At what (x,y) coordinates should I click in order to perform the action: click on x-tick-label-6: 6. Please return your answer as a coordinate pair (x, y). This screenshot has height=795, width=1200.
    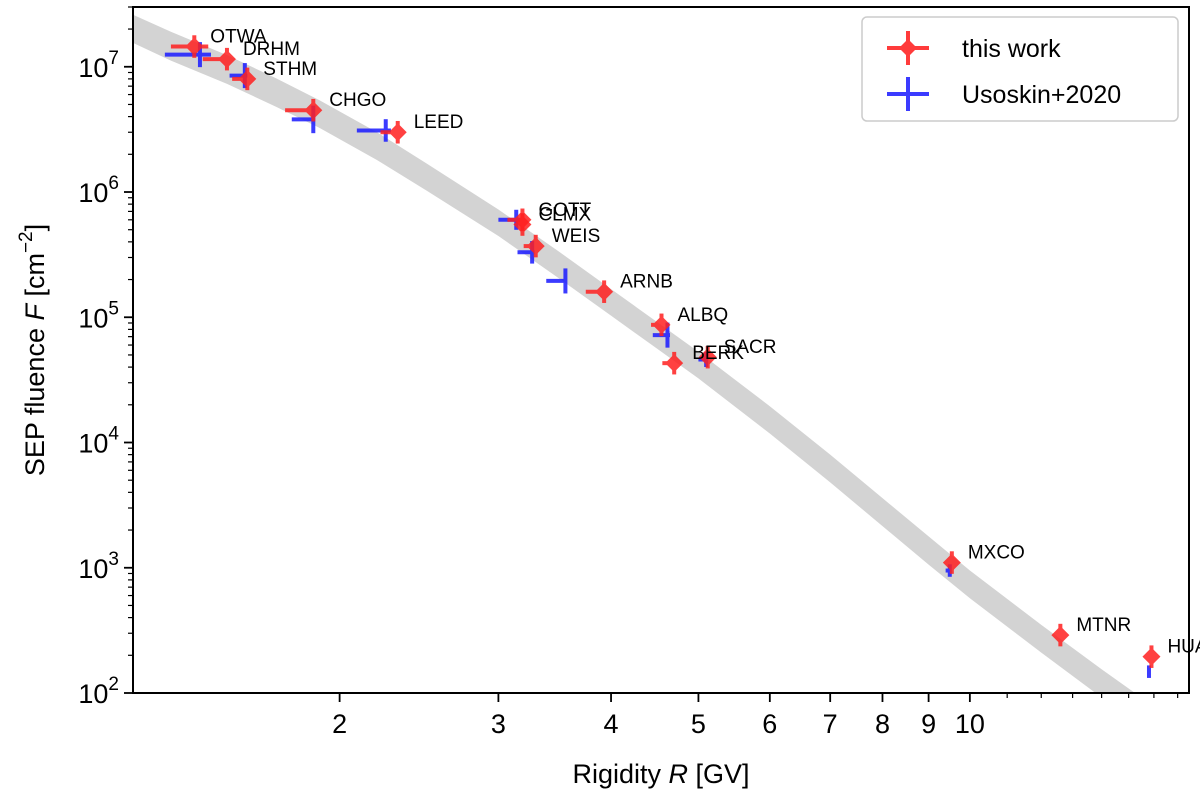
    Looking at the image, I should click on (769, 724).